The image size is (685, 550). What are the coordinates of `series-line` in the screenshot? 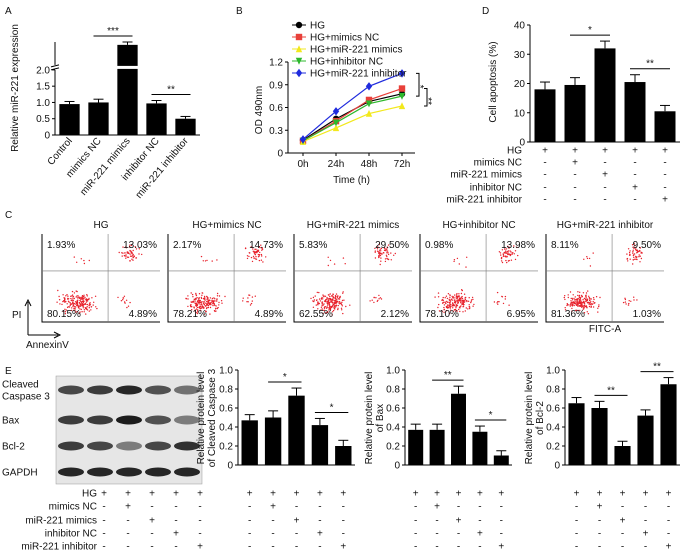 It's located at (352, 118).